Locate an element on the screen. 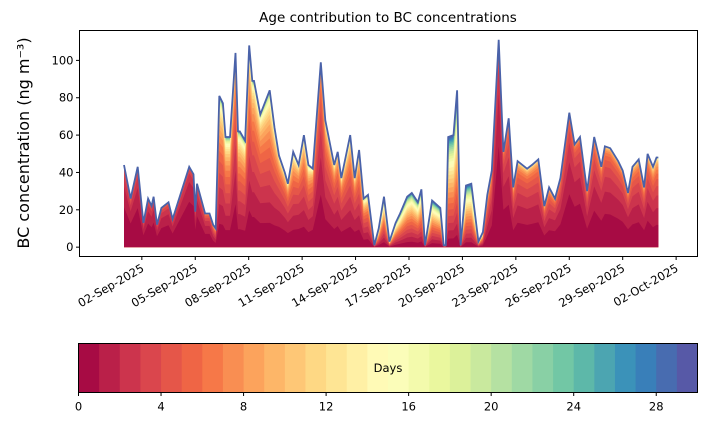 This screenshot has height=425, width=707. colorbar-tick-label: 20 is located at coordinates (491, 407).